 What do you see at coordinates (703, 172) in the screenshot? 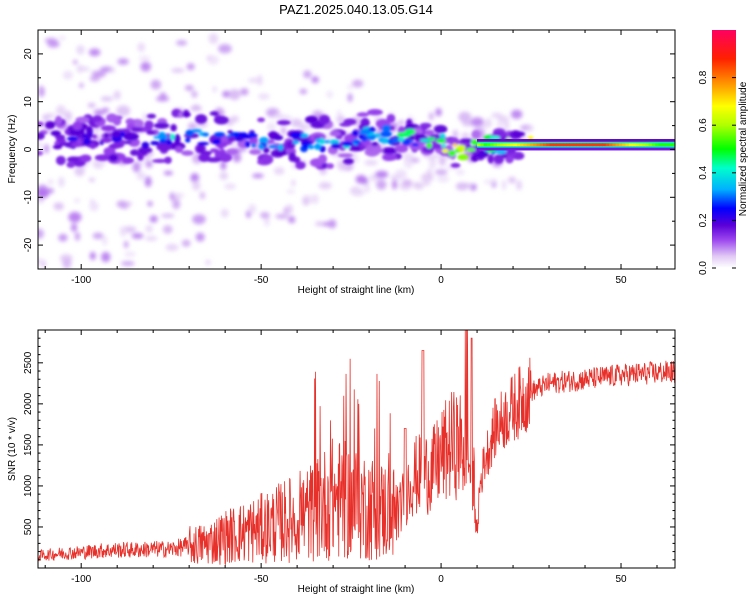
I see `colorbar-tick-label: 0.4` at bounding box center [703, 172].